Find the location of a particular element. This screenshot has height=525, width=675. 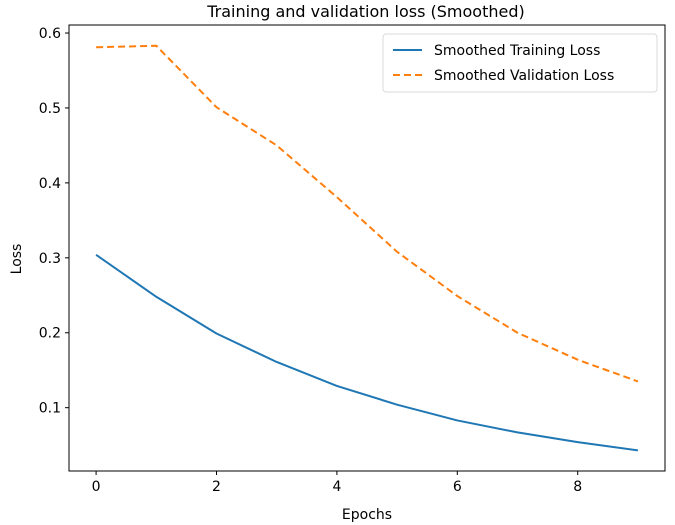

x-tick-label: 8 is located at coordinates (577, 487).